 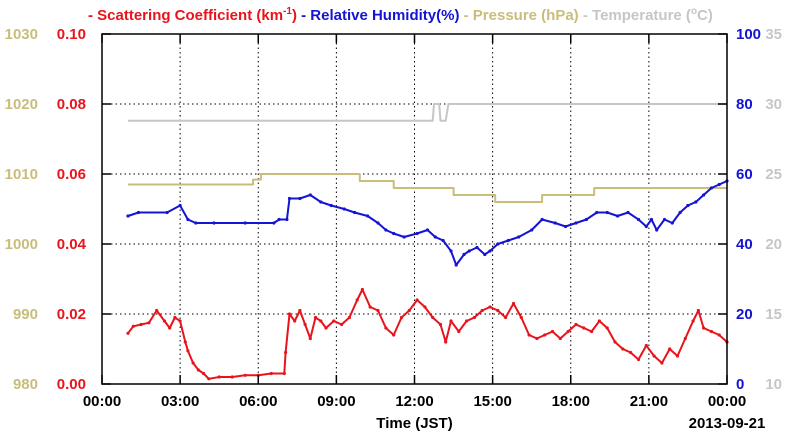 What do you see at coordinates (71, 174) in the screenshot?
I see `scattering-tick-label: 0.06` at bounding box center [71, 174].